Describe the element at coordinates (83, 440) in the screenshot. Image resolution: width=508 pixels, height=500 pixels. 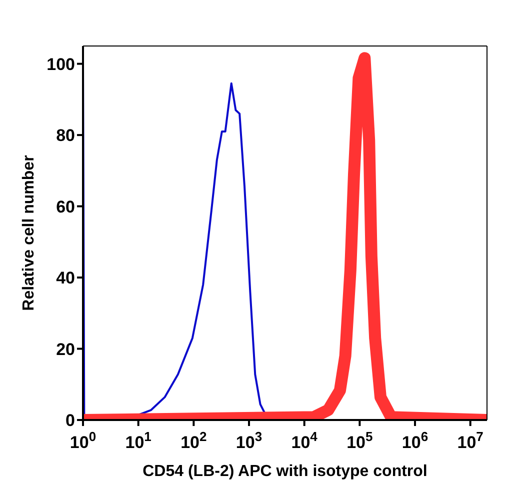
I see `x-tick-label: 10$^{0}$` at that location.